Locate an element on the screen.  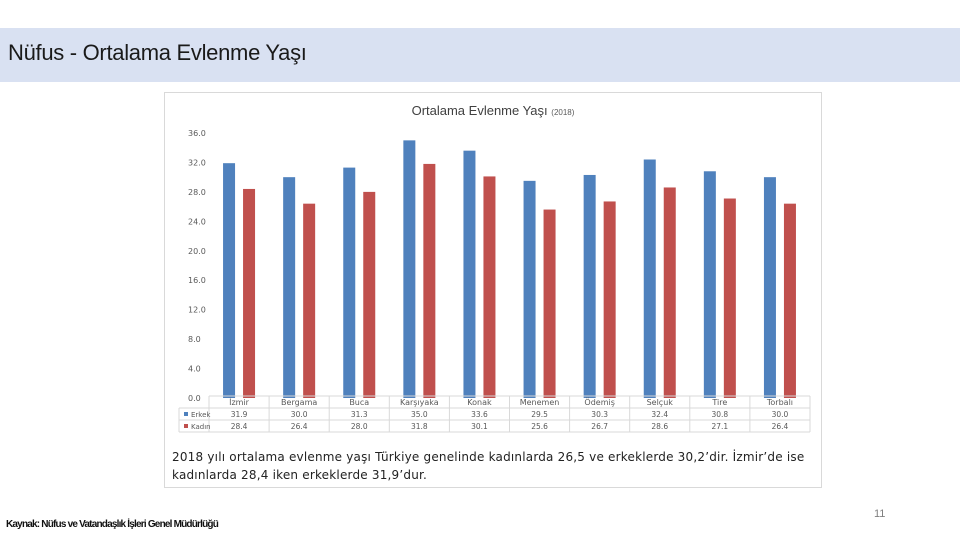
slide-title: Nüfus - Ortalama Evlenme Yaşı is located at coordinates (157, 52).